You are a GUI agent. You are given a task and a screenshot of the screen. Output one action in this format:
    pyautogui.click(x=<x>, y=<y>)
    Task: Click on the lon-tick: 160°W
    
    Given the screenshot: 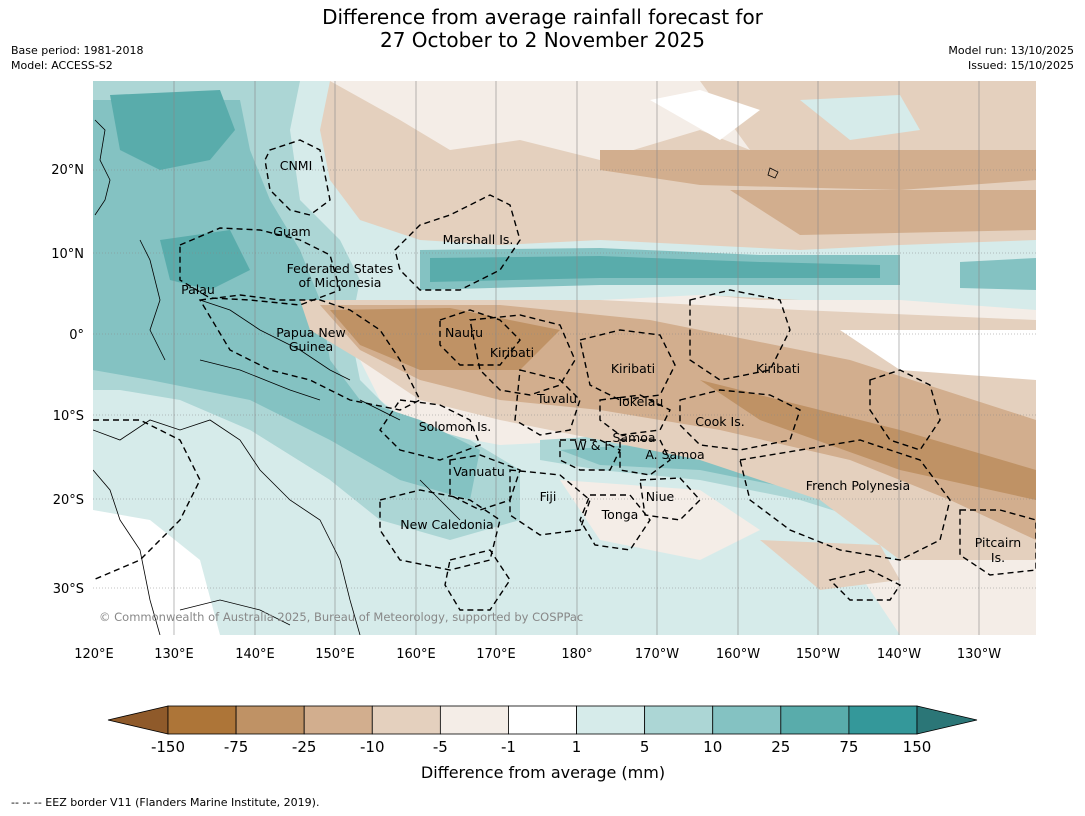 What is the action you would take?
    pyautogui.click(x=738, y=654)
    